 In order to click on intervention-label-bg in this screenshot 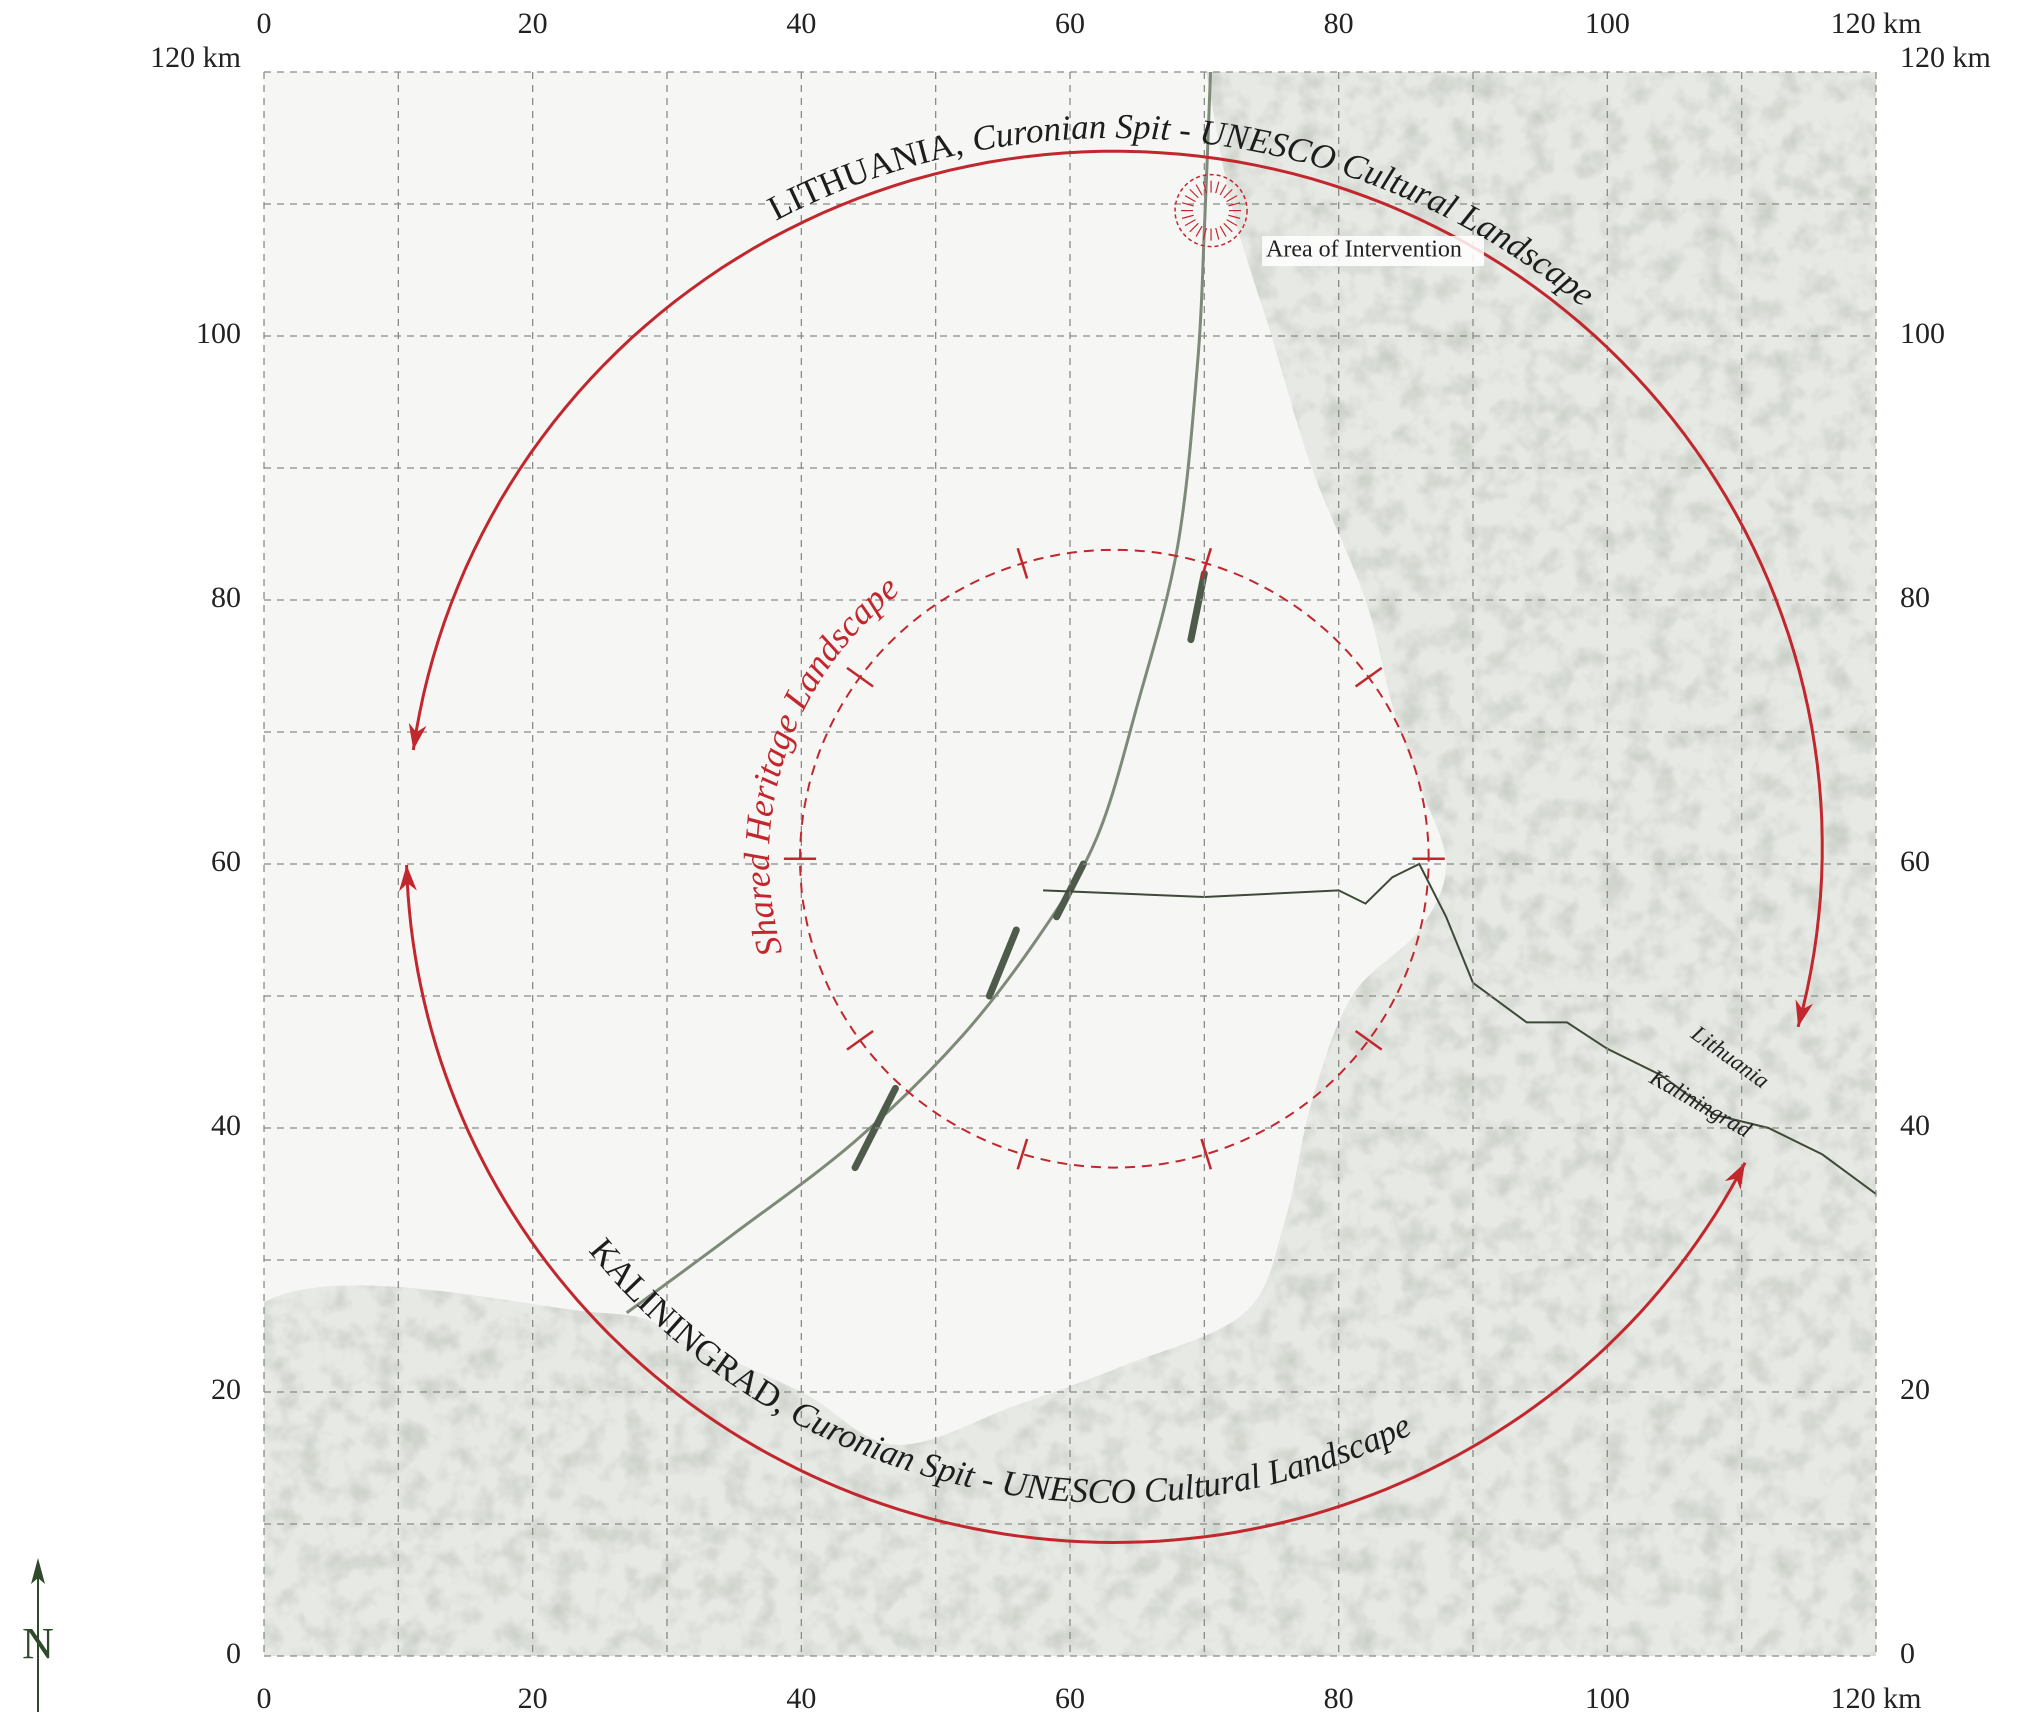, I will do `click(1373, 251)`.